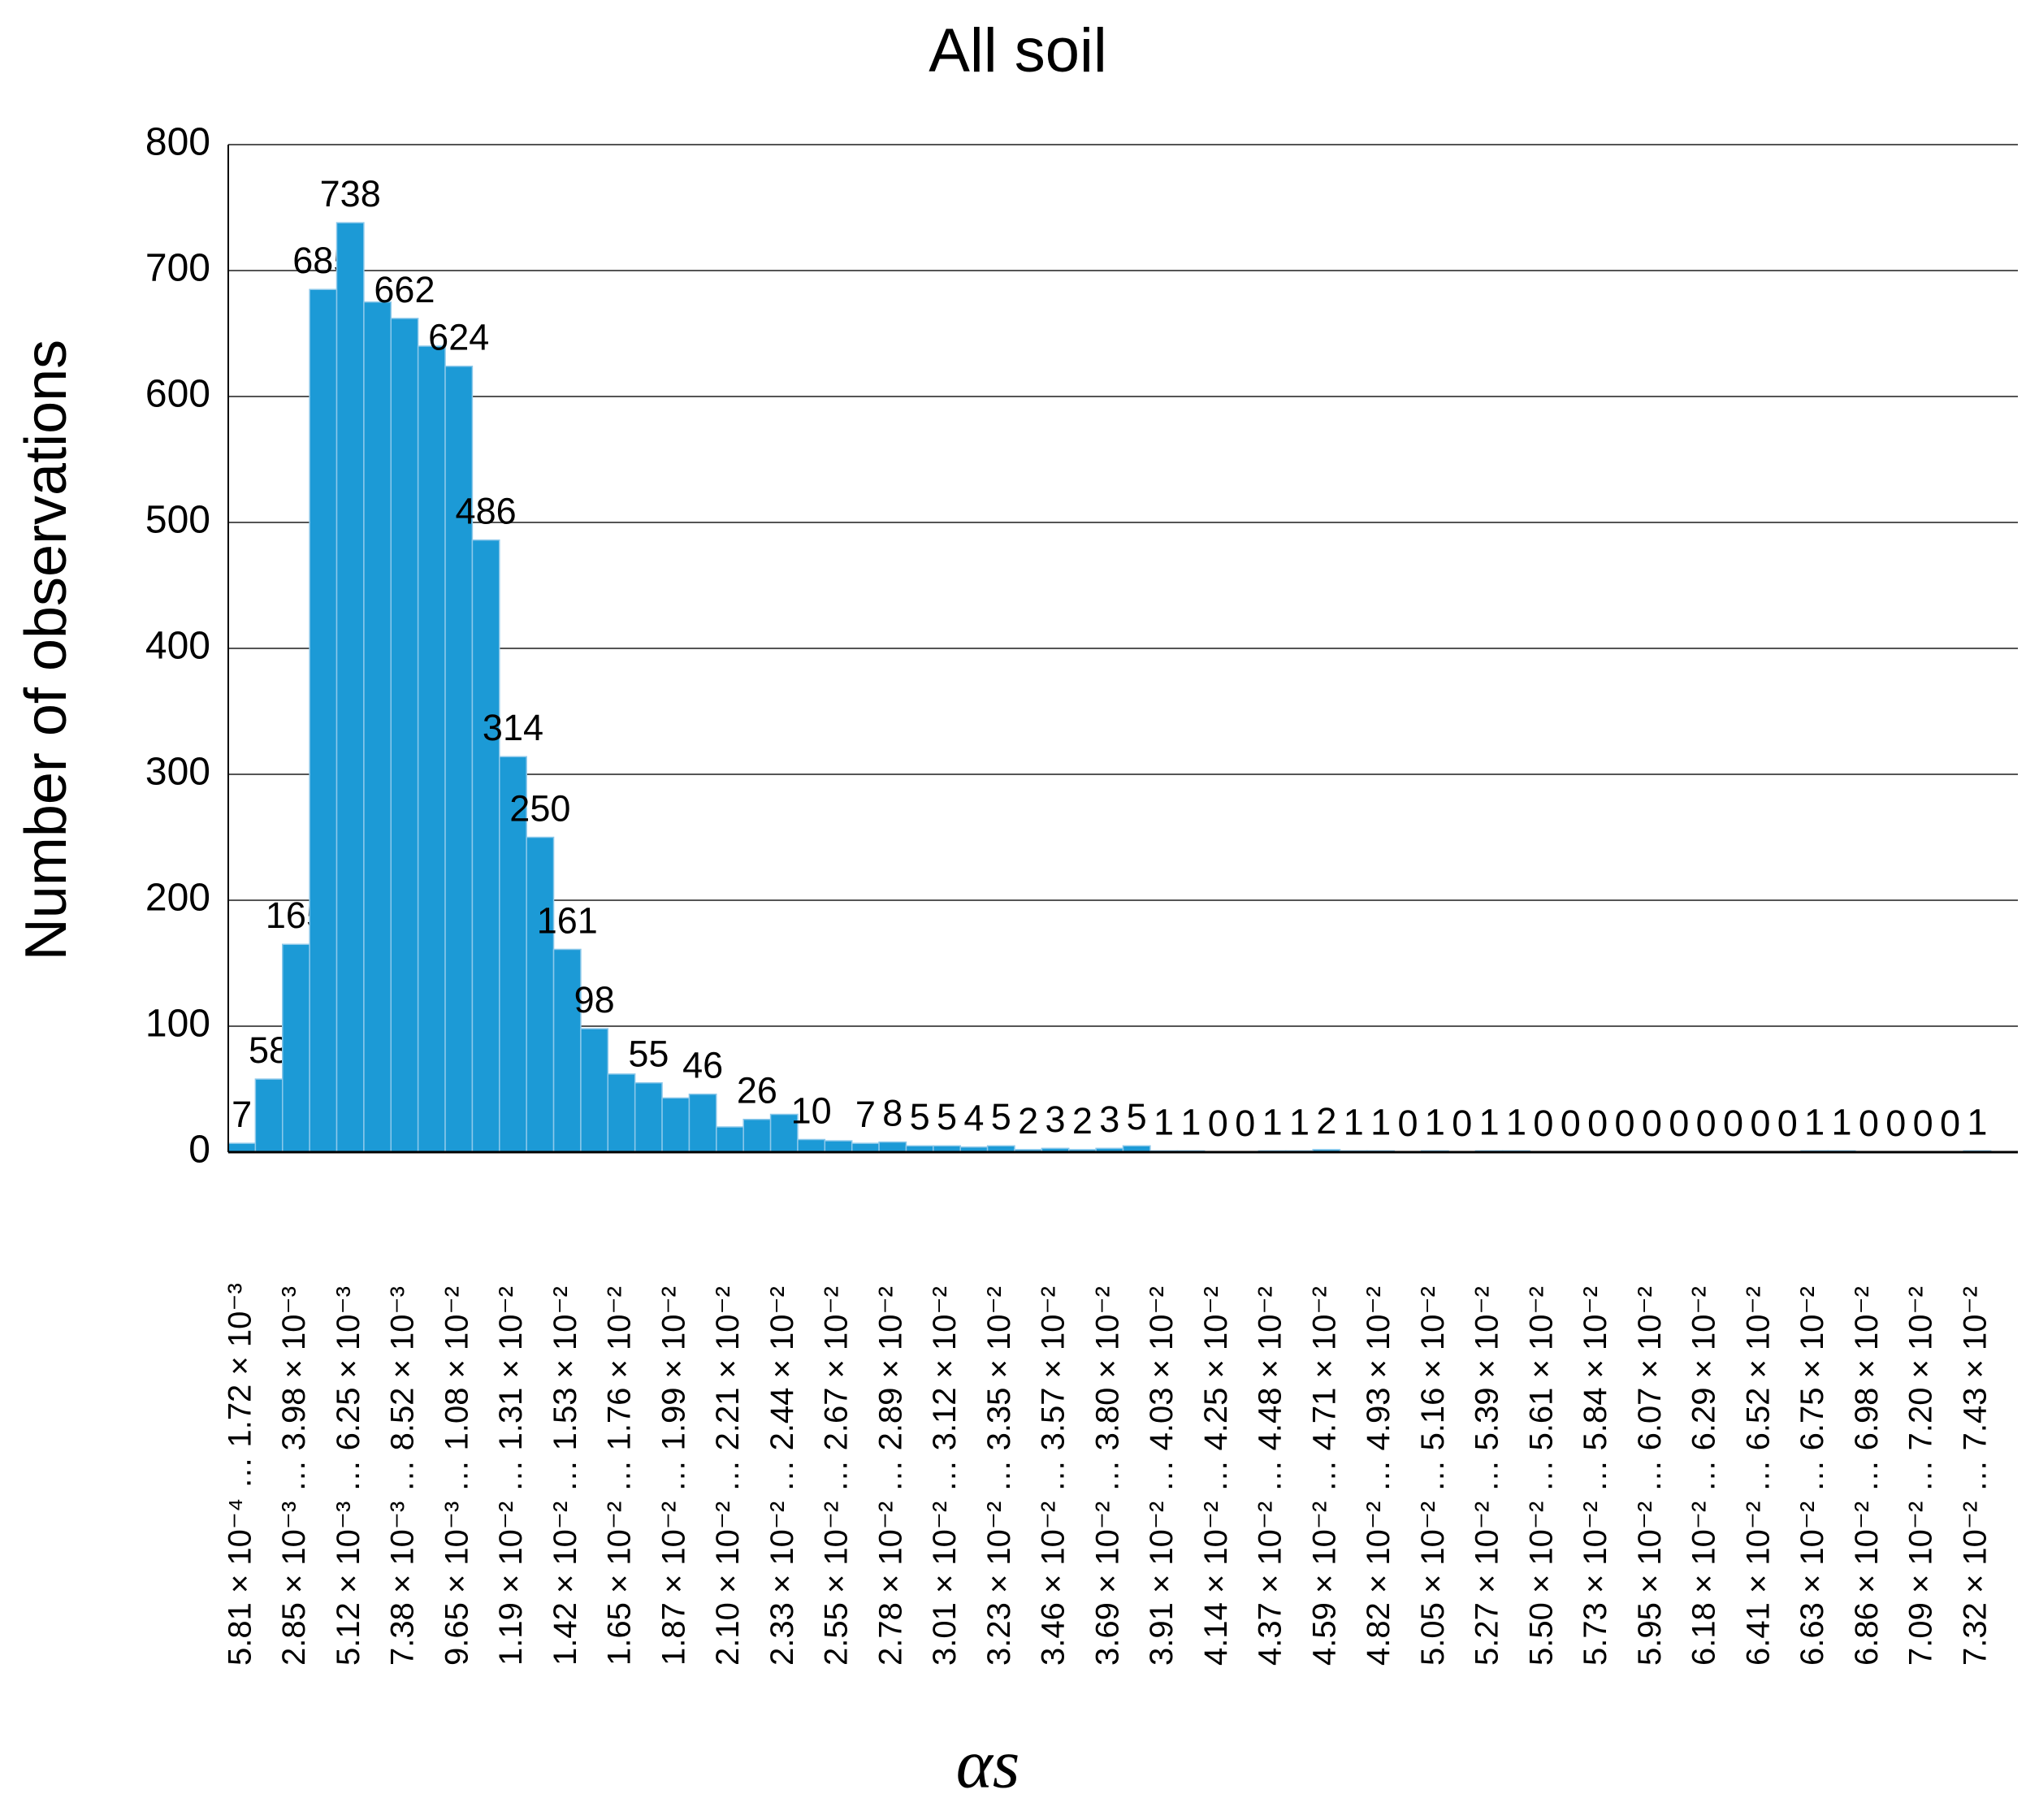 The height and width of the screenshot is (1820, 2039). Describe the element at coordinates (1487, 1476) in the screenshot. I see `x-tick-label: 5.27 × 10⁻² … 5.39 × 10⁻²` at that location.